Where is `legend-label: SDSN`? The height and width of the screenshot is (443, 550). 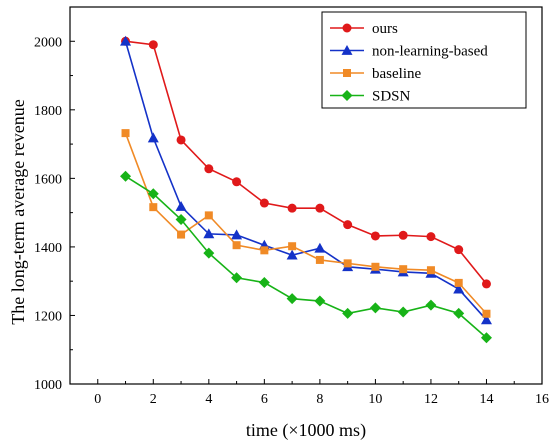 legend-label: SDSN is located at coordinates (391, 97).